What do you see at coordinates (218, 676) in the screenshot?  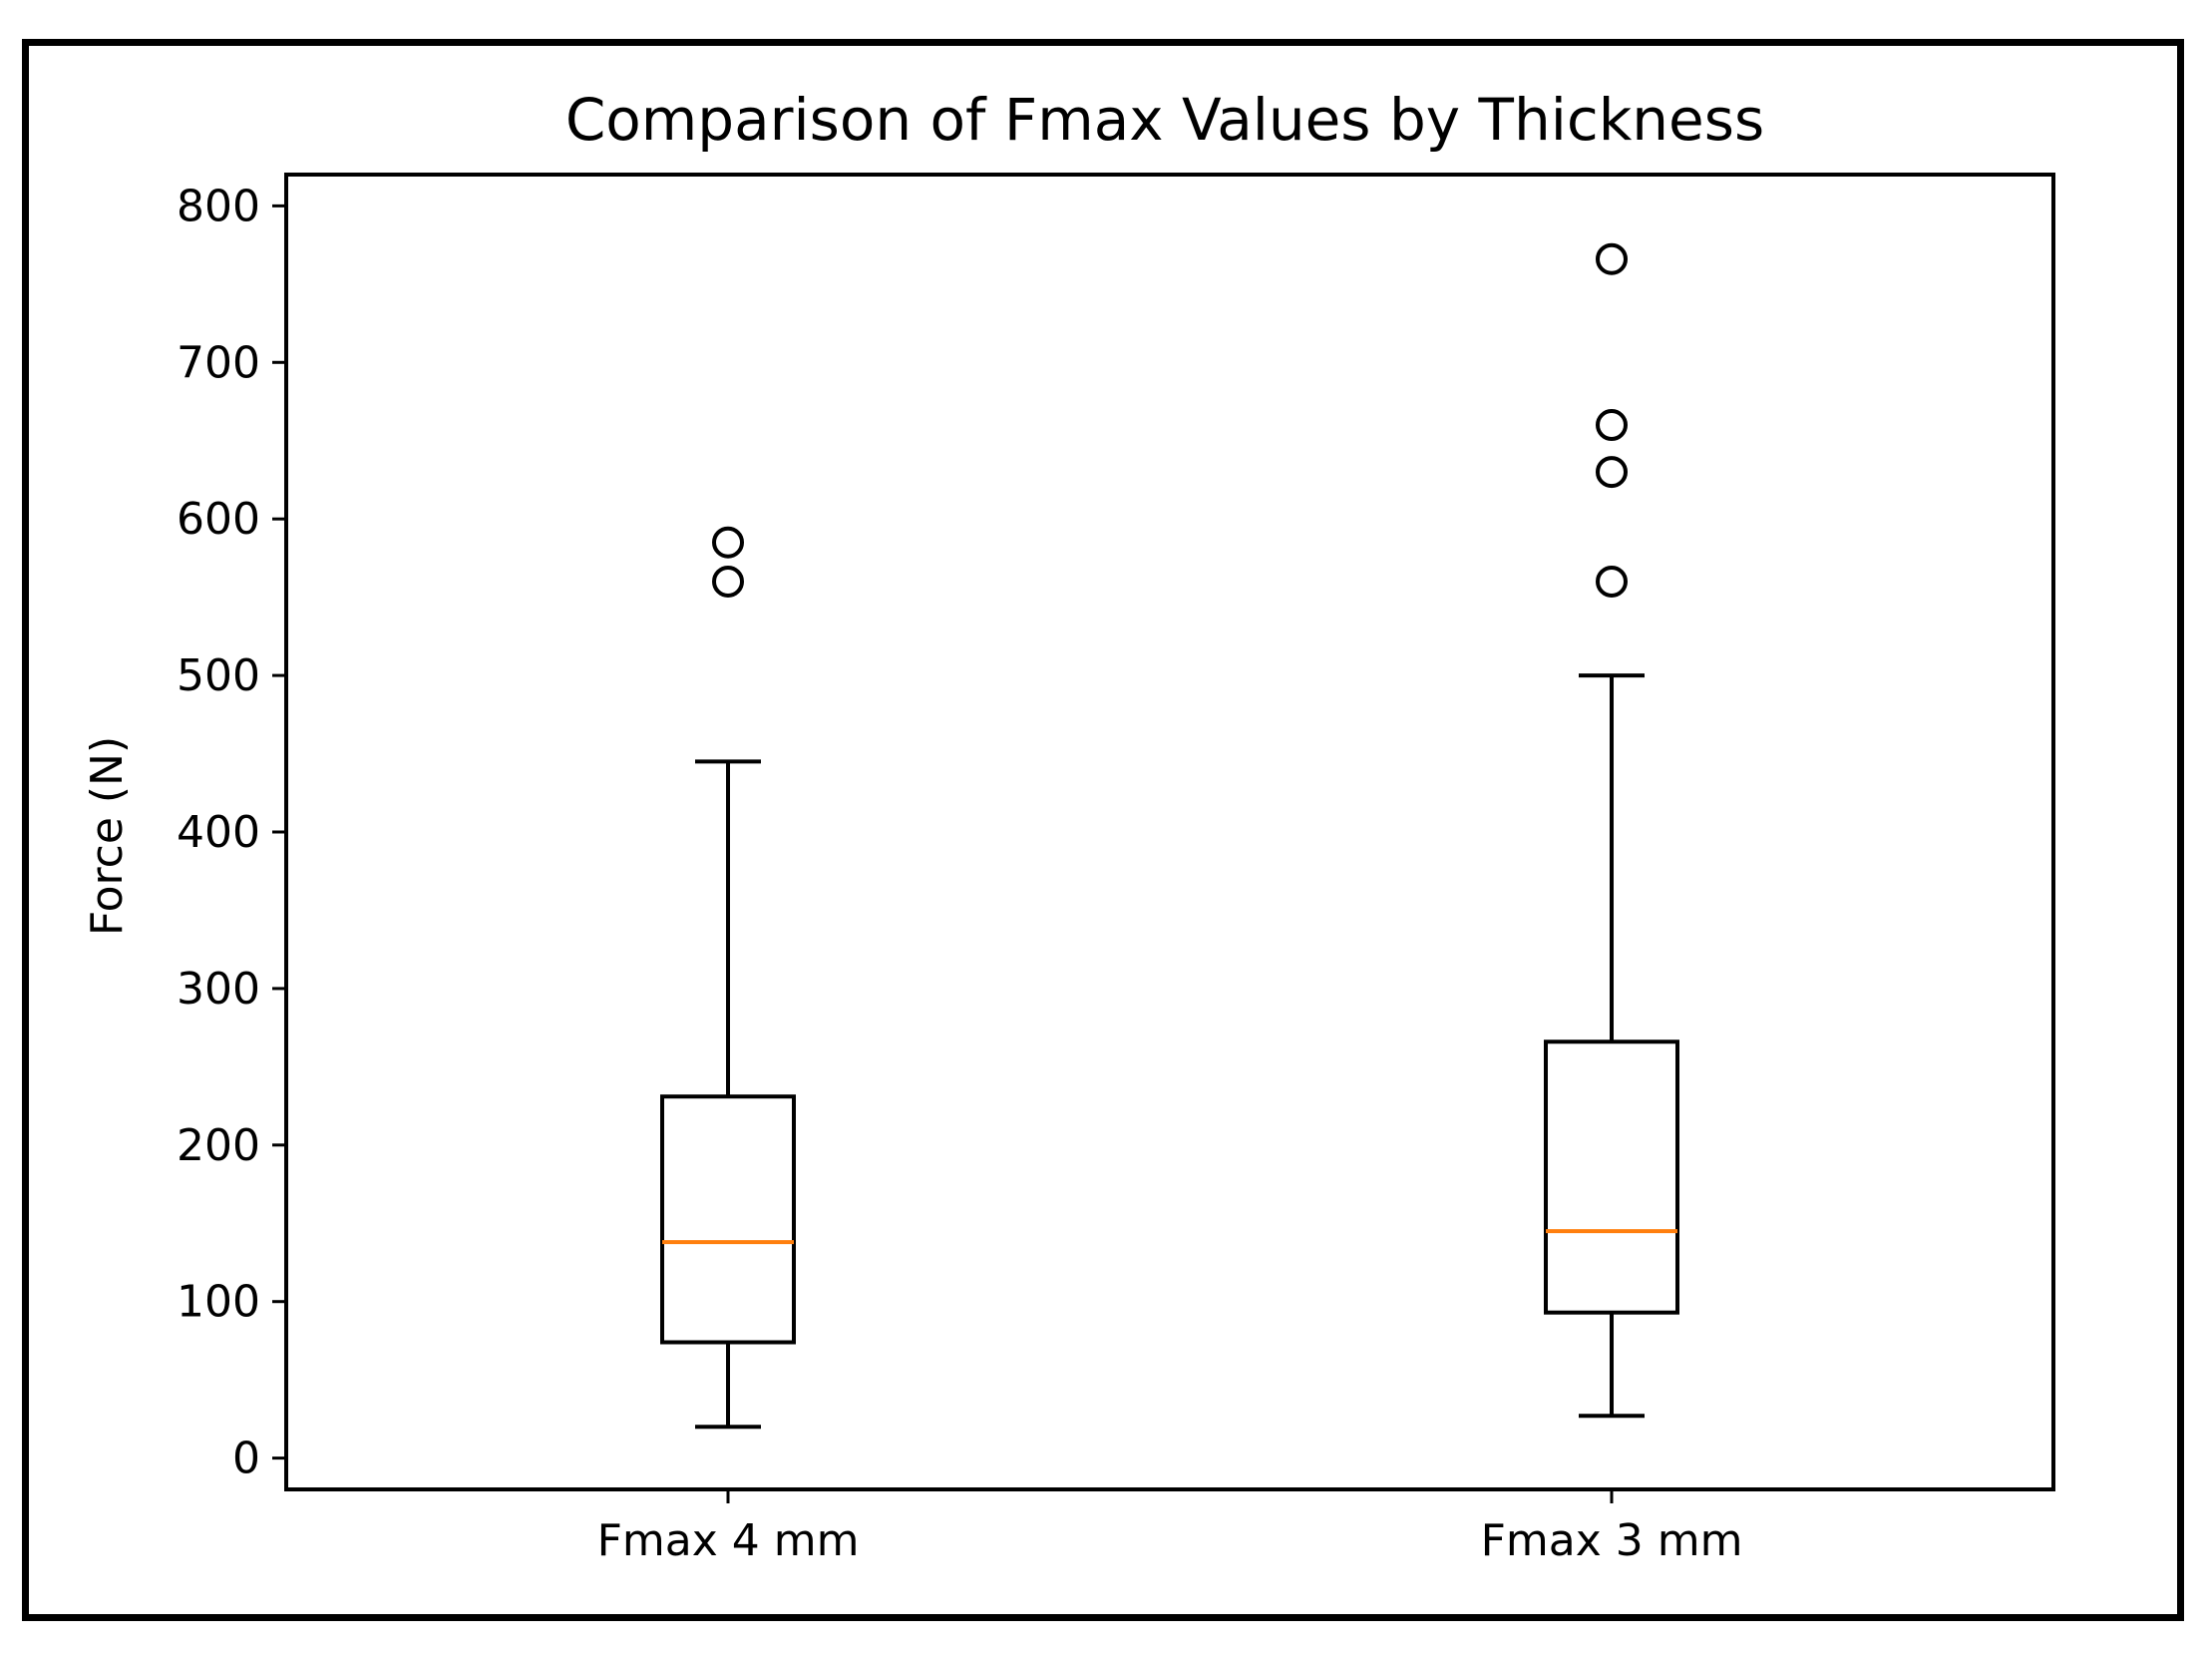 I see `y-tick-label: 500` at bounding box center [218, 676].